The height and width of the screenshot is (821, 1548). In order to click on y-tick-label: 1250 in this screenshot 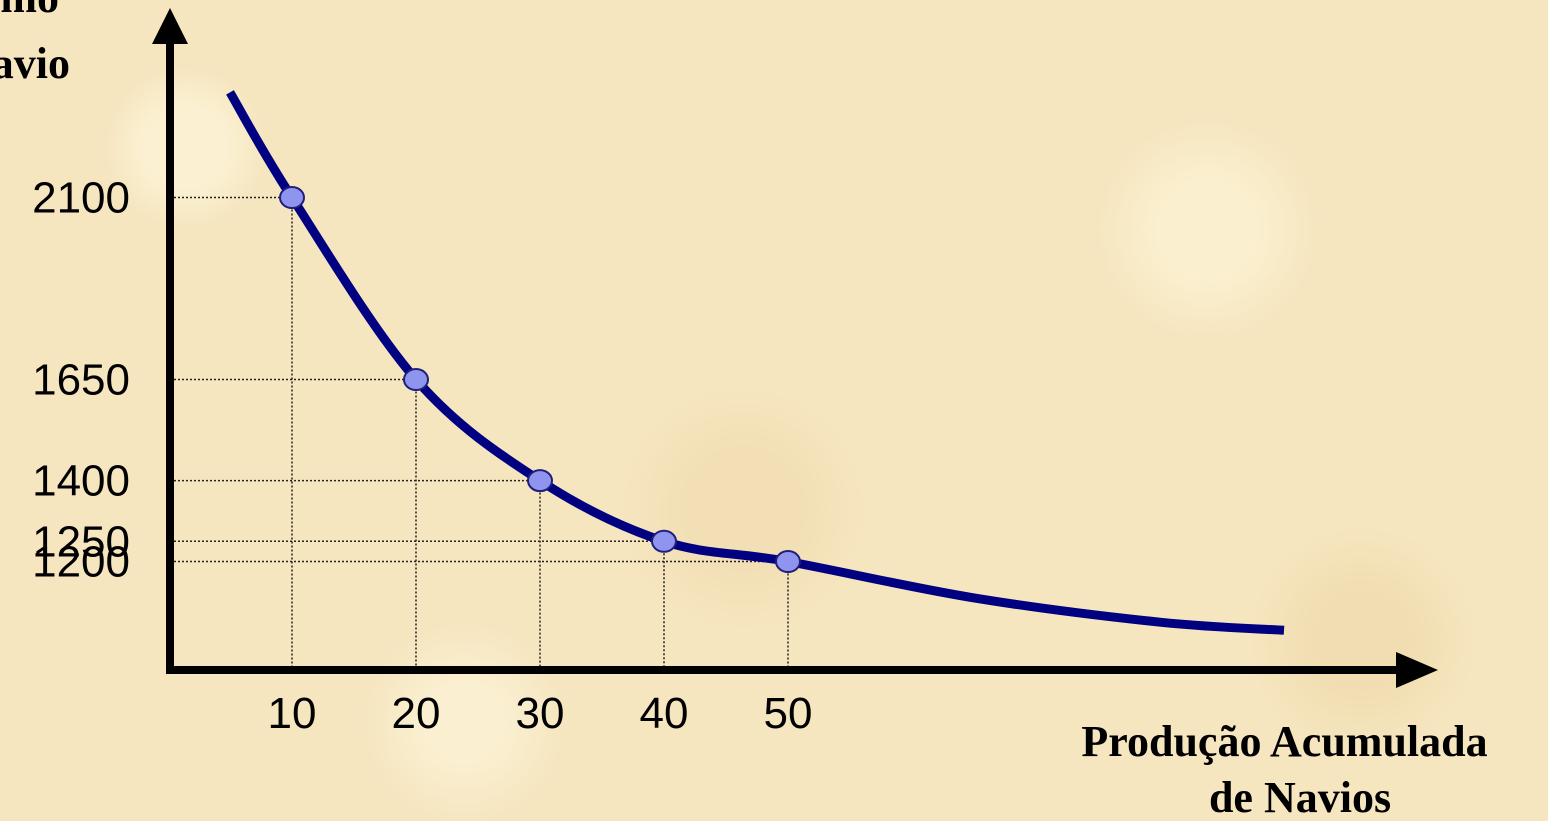, I will do `click(81, 541)`.